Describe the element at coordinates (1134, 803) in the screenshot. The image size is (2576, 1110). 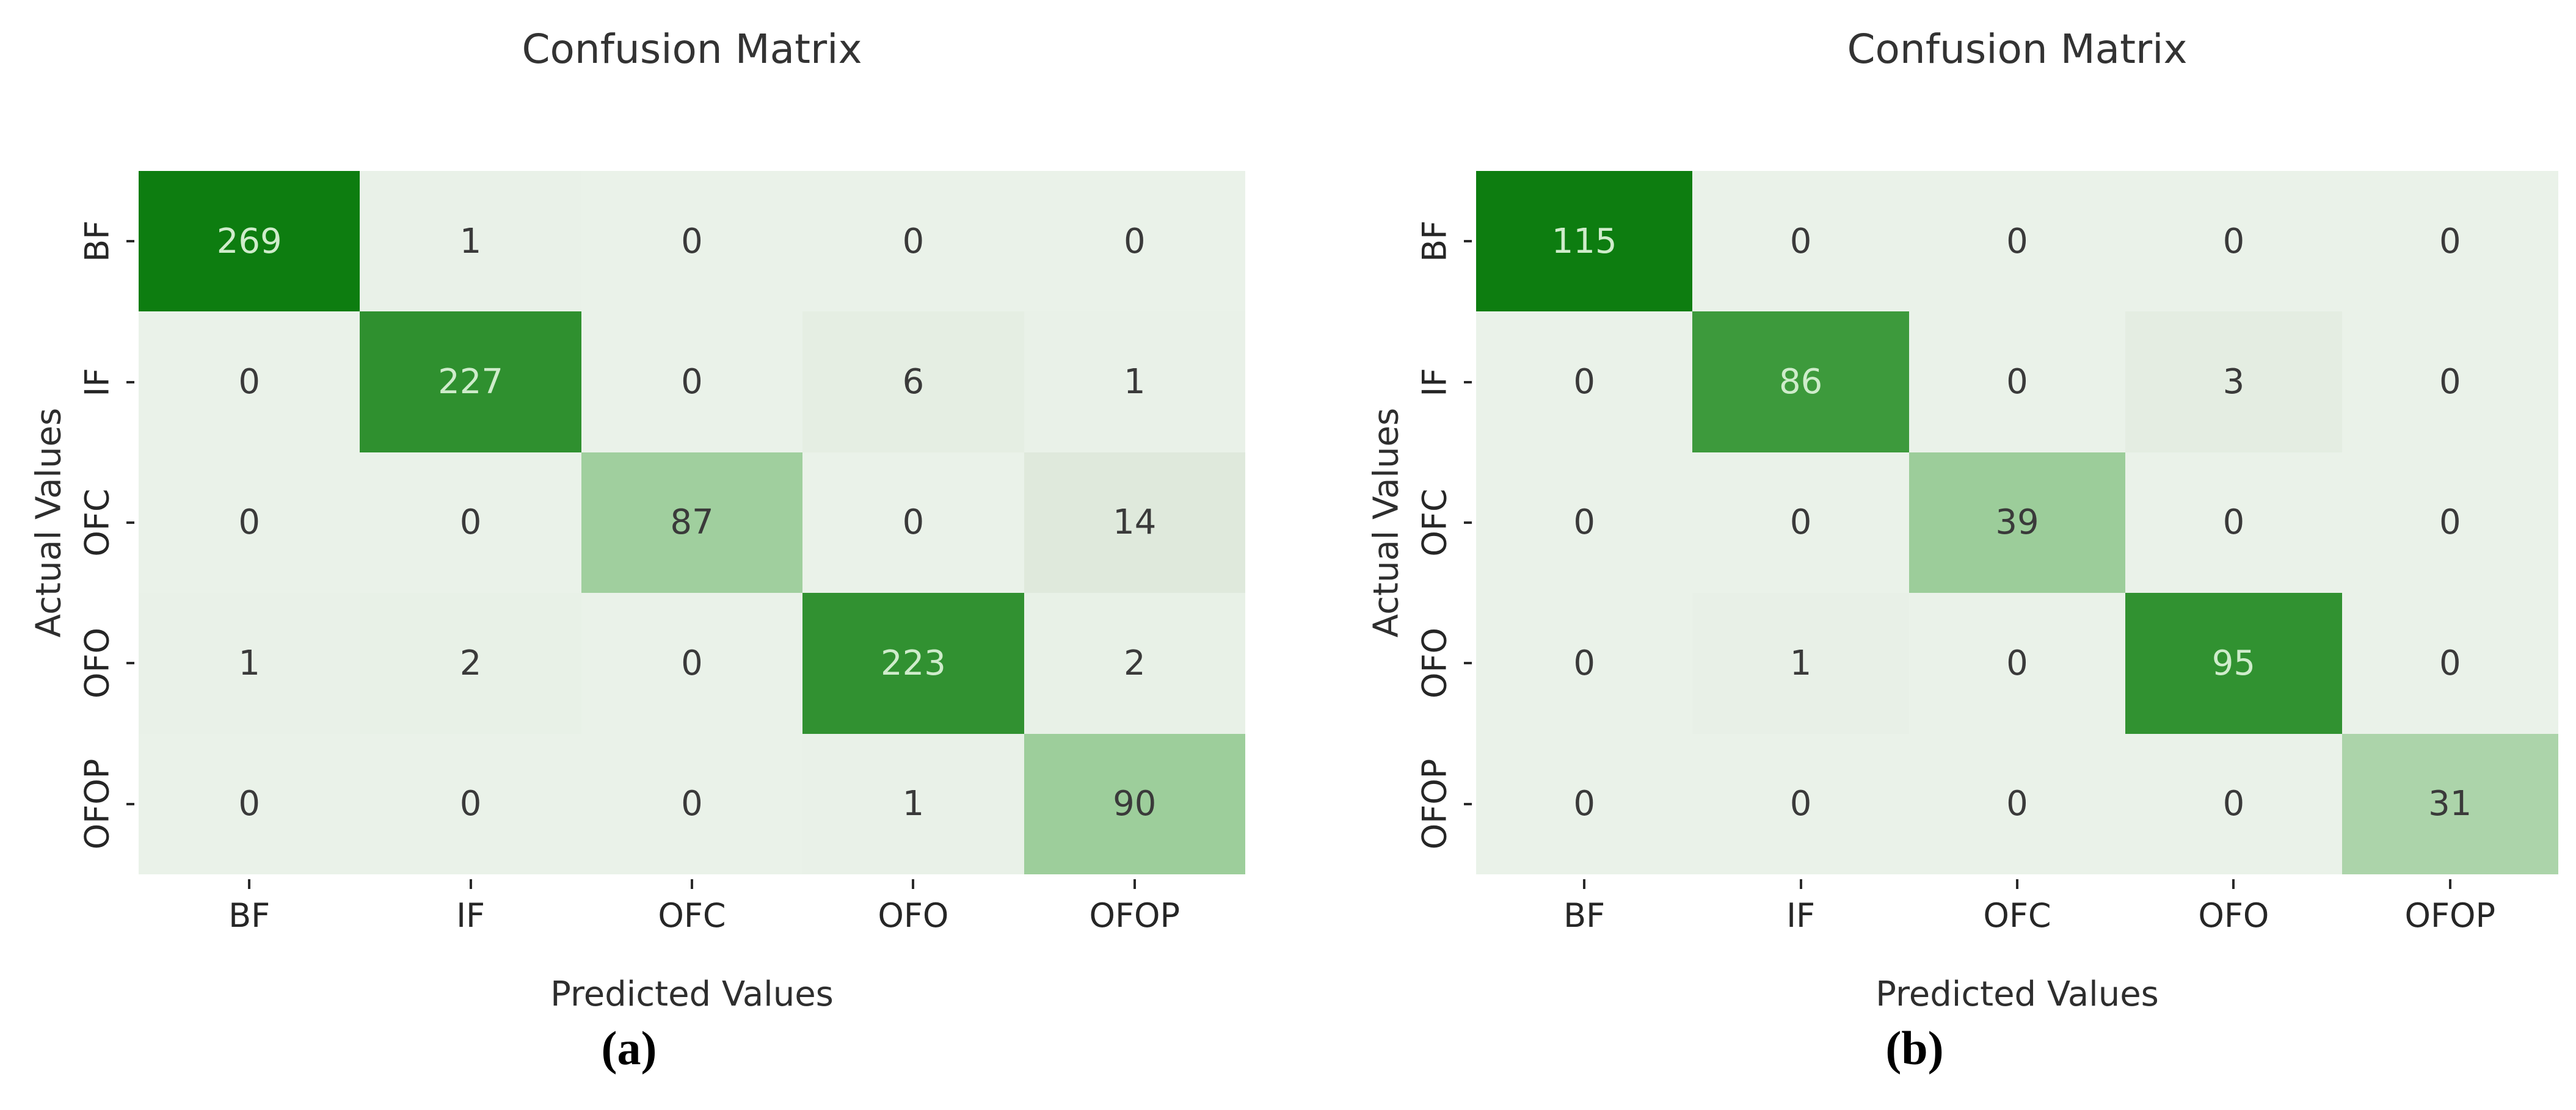
I see `matrix-cell: 90` at that location.